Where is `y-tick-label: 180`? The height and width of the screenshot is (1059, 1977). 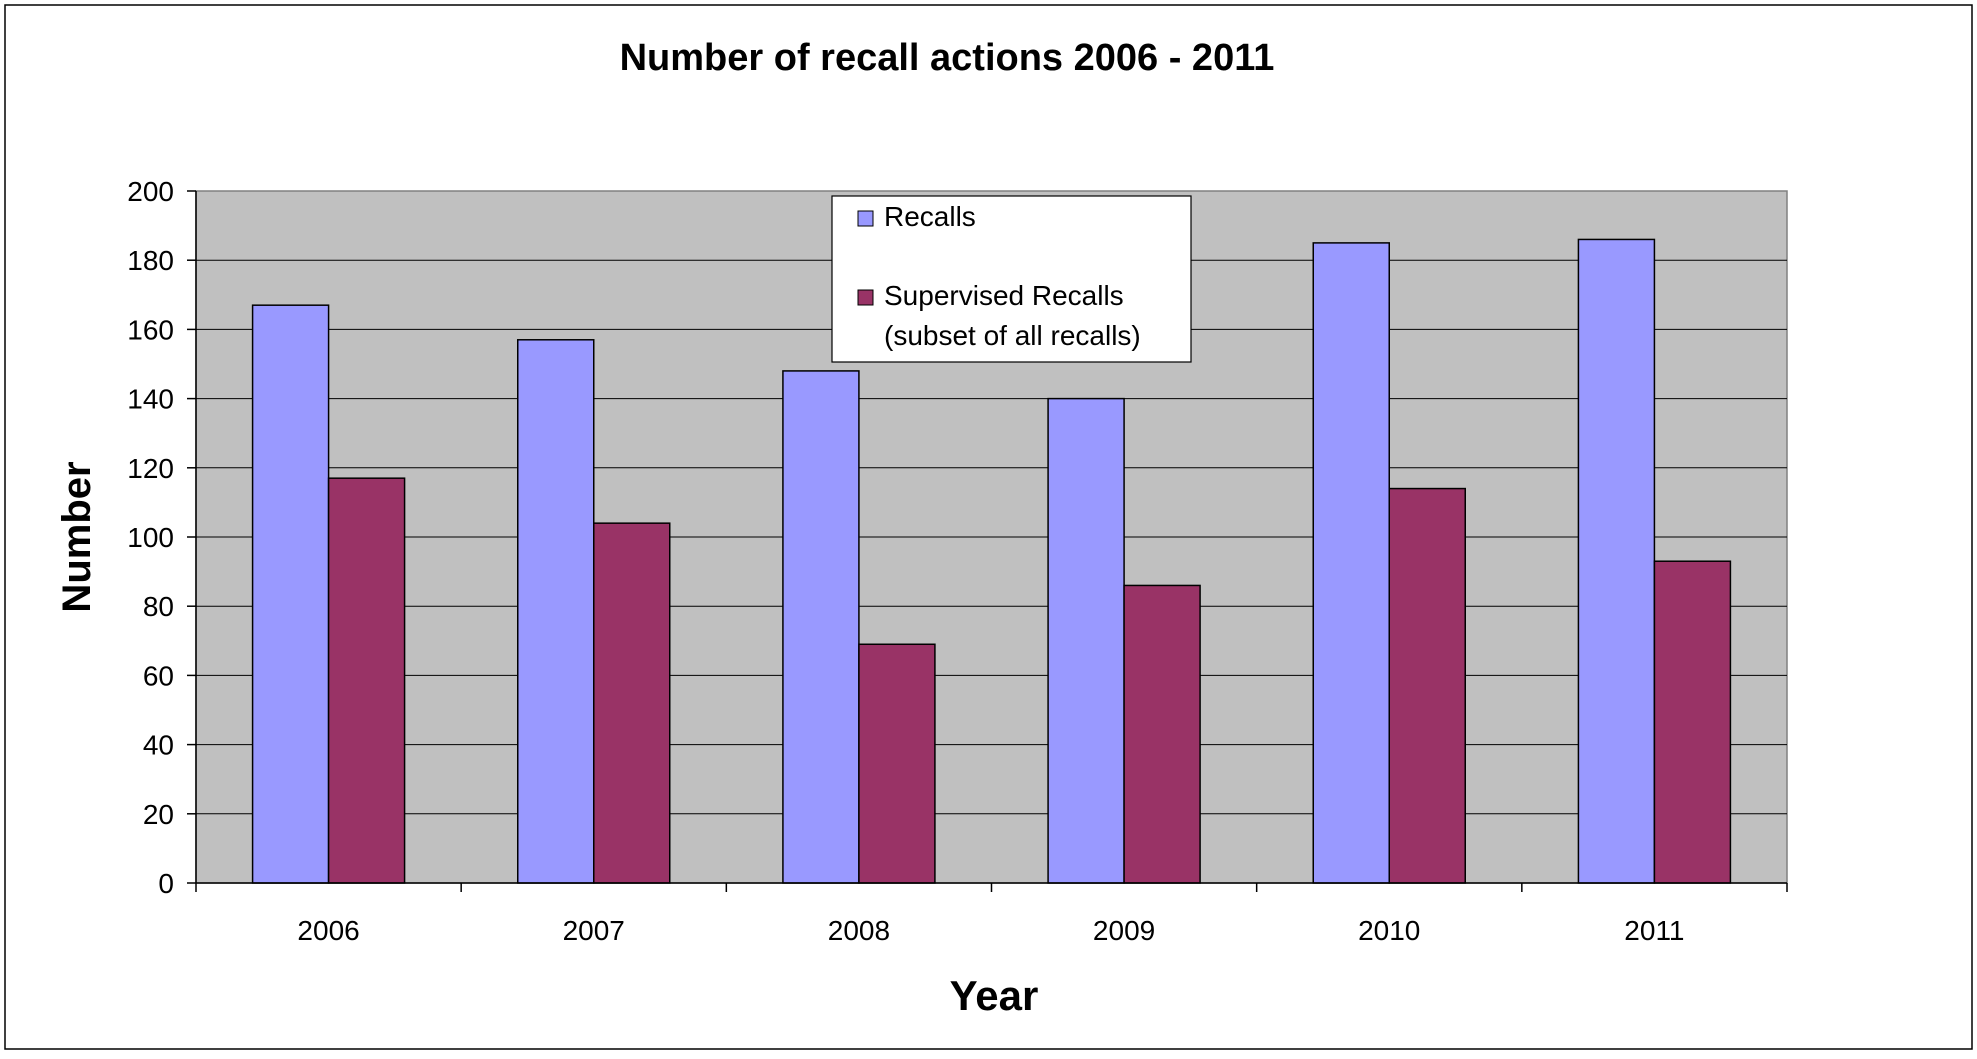
y-tick-label: 180 is located at coordinates (150, 260).